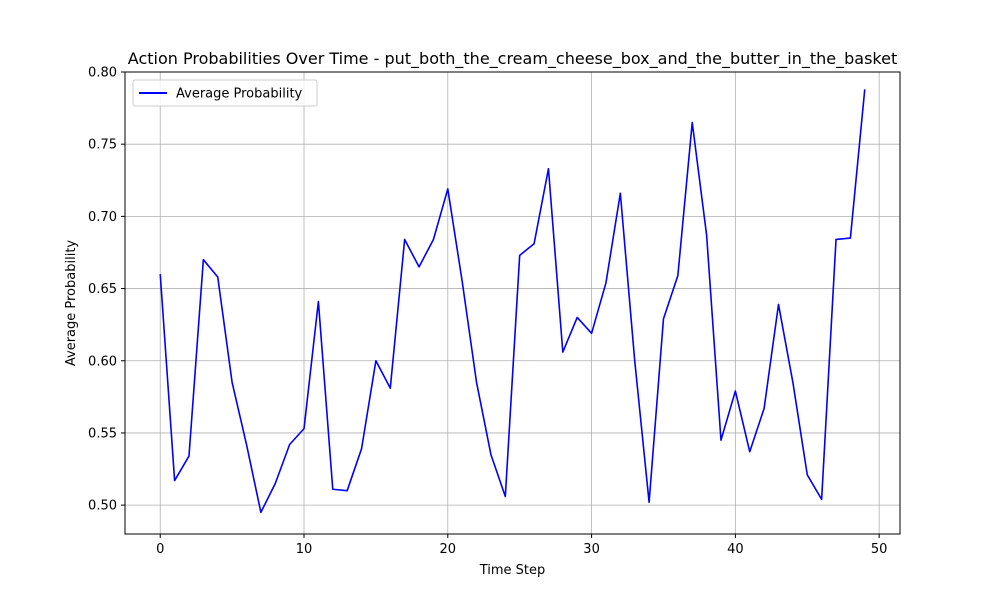 The width and height of the screenshot is (1000, 600). What do you see at coordinates (71, 303) in the screenshot?
I see `y-axis-label: Average Probability` at bounding box center [71, 303].